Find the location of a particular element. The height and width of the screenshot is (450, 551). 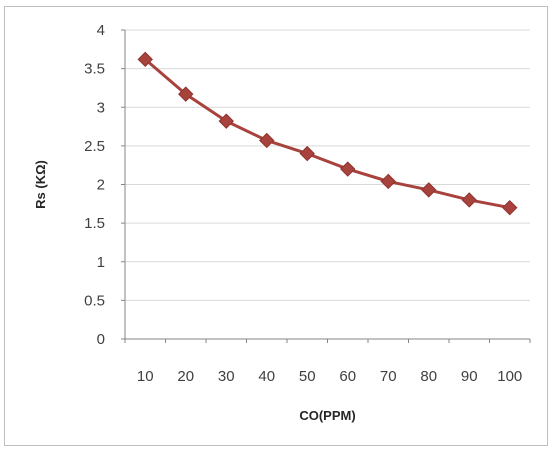

x-tick-label: 10 is located at coordinates (145, 376).